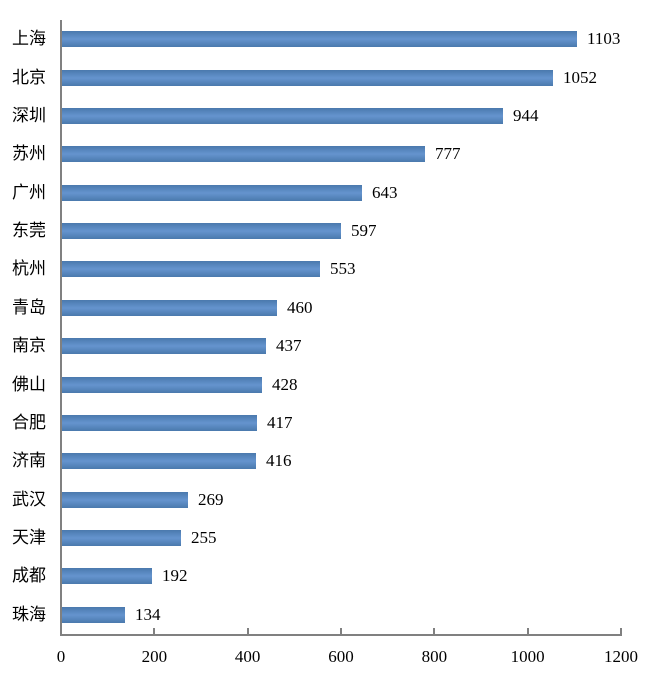 The image size is (660, 679). Describe the element at coordinates (159, 422) in the screenshot. I see `bar-合肥` at that location.